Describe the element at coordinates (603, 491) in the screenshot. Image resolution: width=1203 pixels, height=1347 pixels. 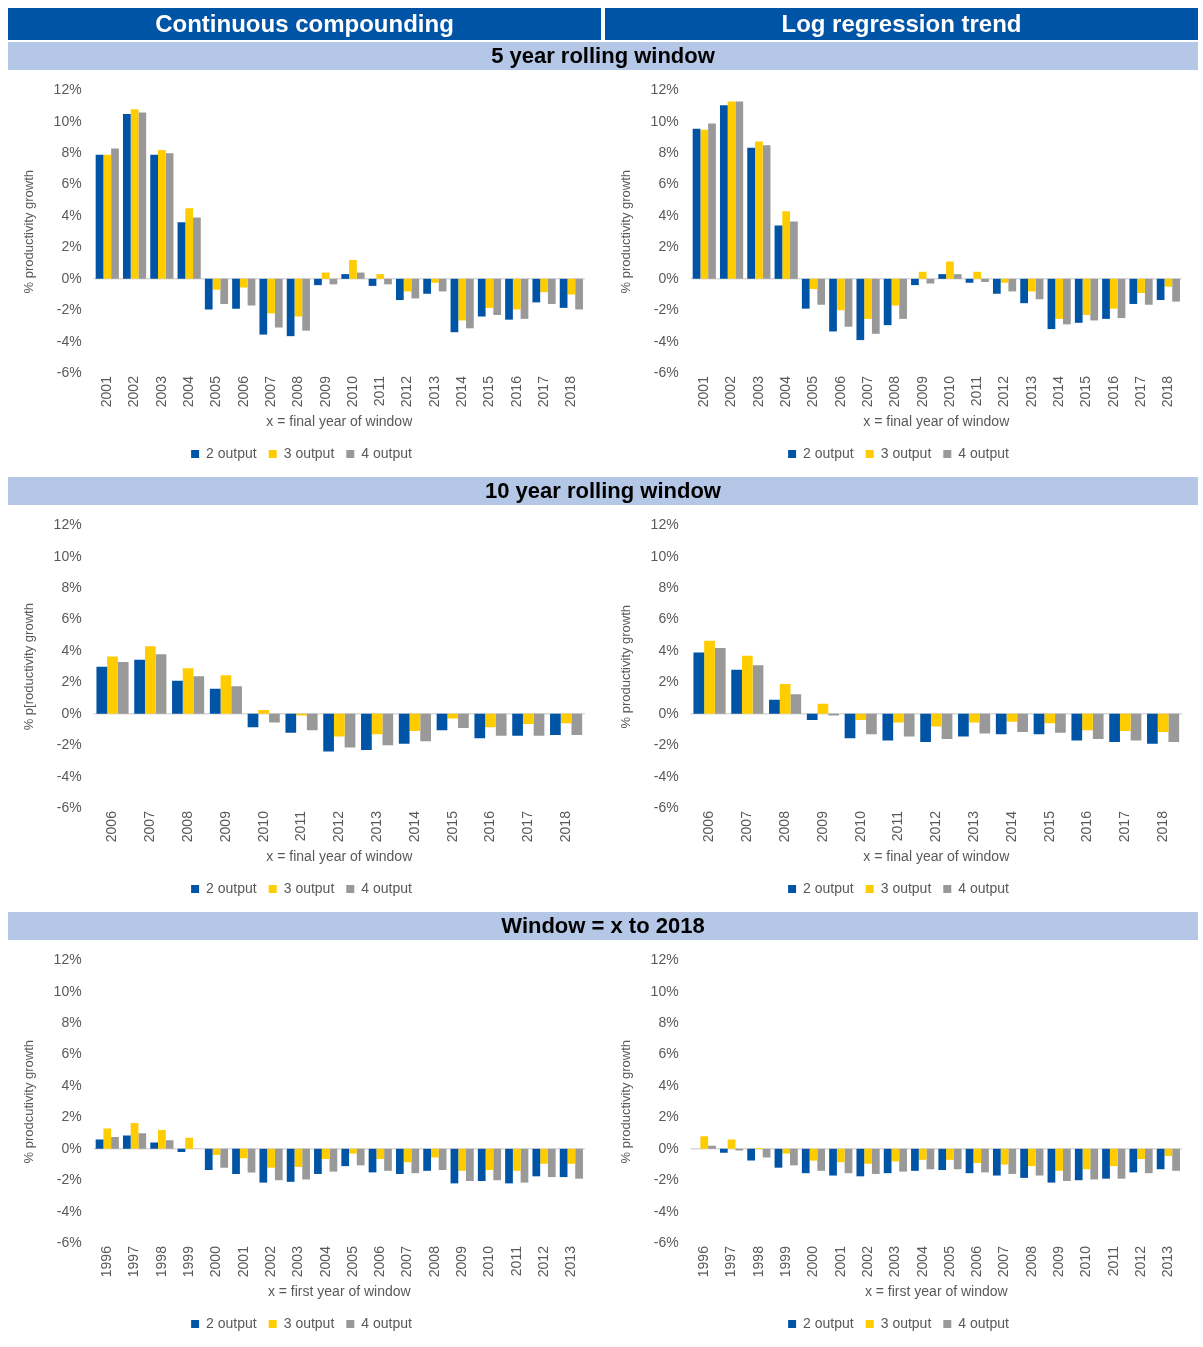
I see `chart-subtitle: 10 year rolling window` at that location.